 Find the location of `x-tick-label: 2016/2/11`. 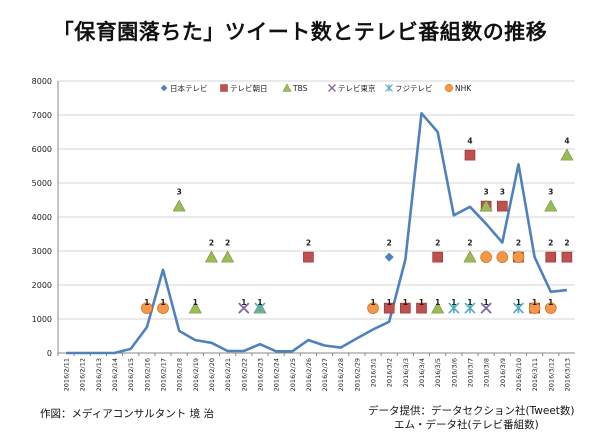

x-tick-label: 2016/2/11 is located at coordinates (67, 374).